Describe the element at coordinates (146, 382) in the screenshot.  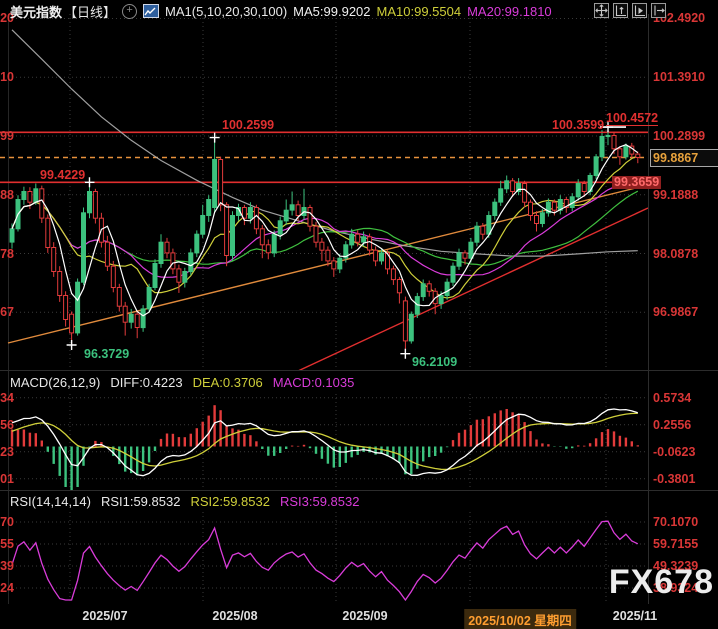
I see `macd-diff-value: DIFF:0.4223` at that location.